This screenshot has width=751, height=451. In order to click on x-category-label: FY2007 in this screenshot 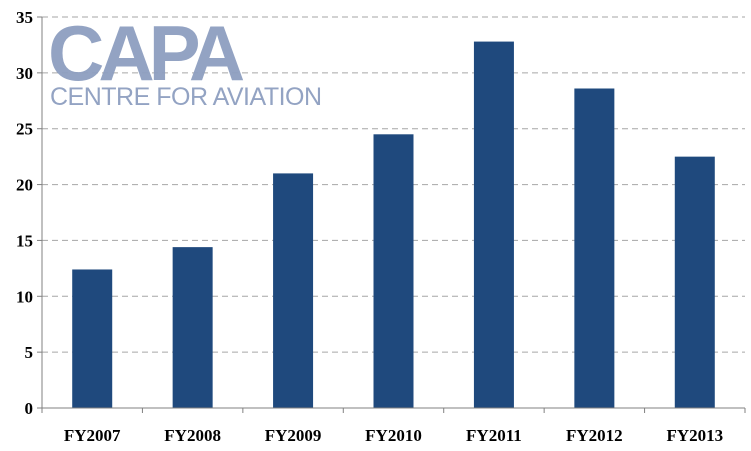, I will do `click(92, 435)`.